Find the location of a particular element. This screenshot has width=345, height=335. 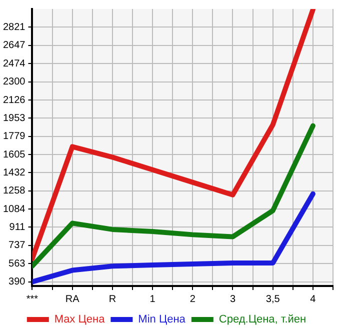

y-tick-label: 2821 is located at coordinates (14, 27).